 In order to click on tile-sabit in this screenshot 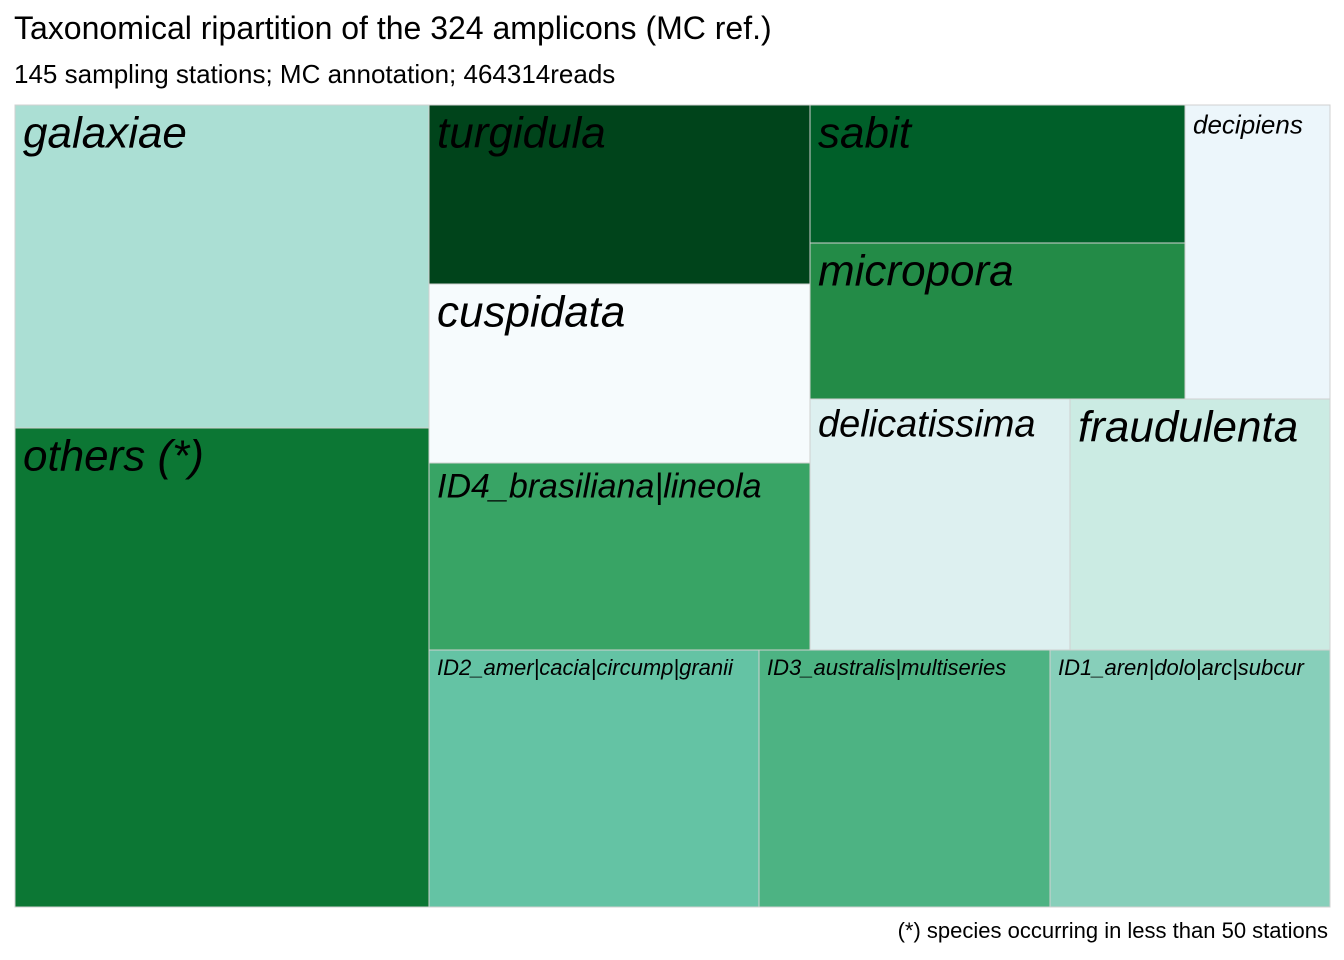, I will do `click(997, 174)`.